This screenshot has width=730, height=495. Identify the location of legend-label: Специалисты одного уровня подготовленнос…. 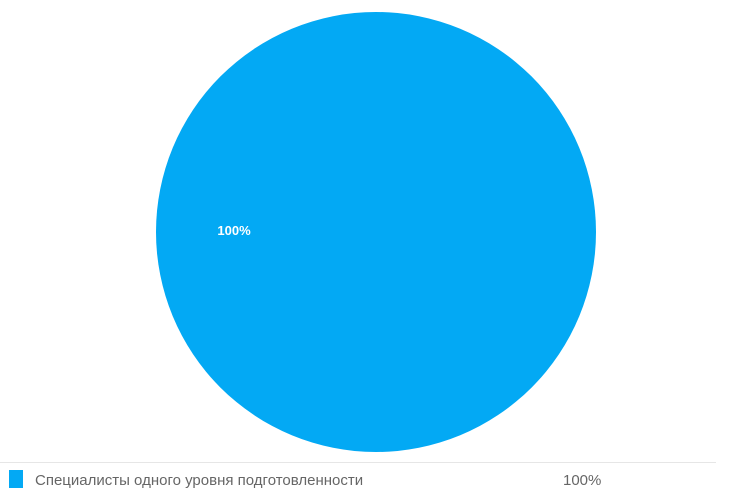
(199, 480).